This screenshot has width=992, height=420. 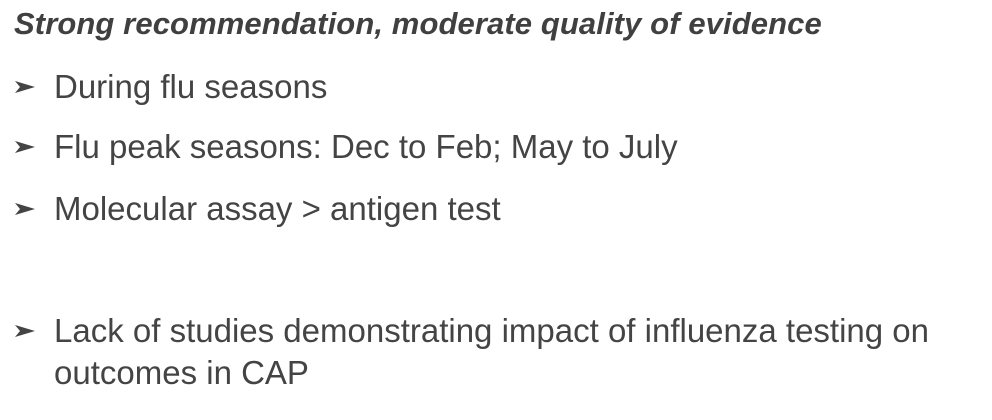 I want to click on bullet-item: Molecular assay > antigen test, so click(x=257, y=209).